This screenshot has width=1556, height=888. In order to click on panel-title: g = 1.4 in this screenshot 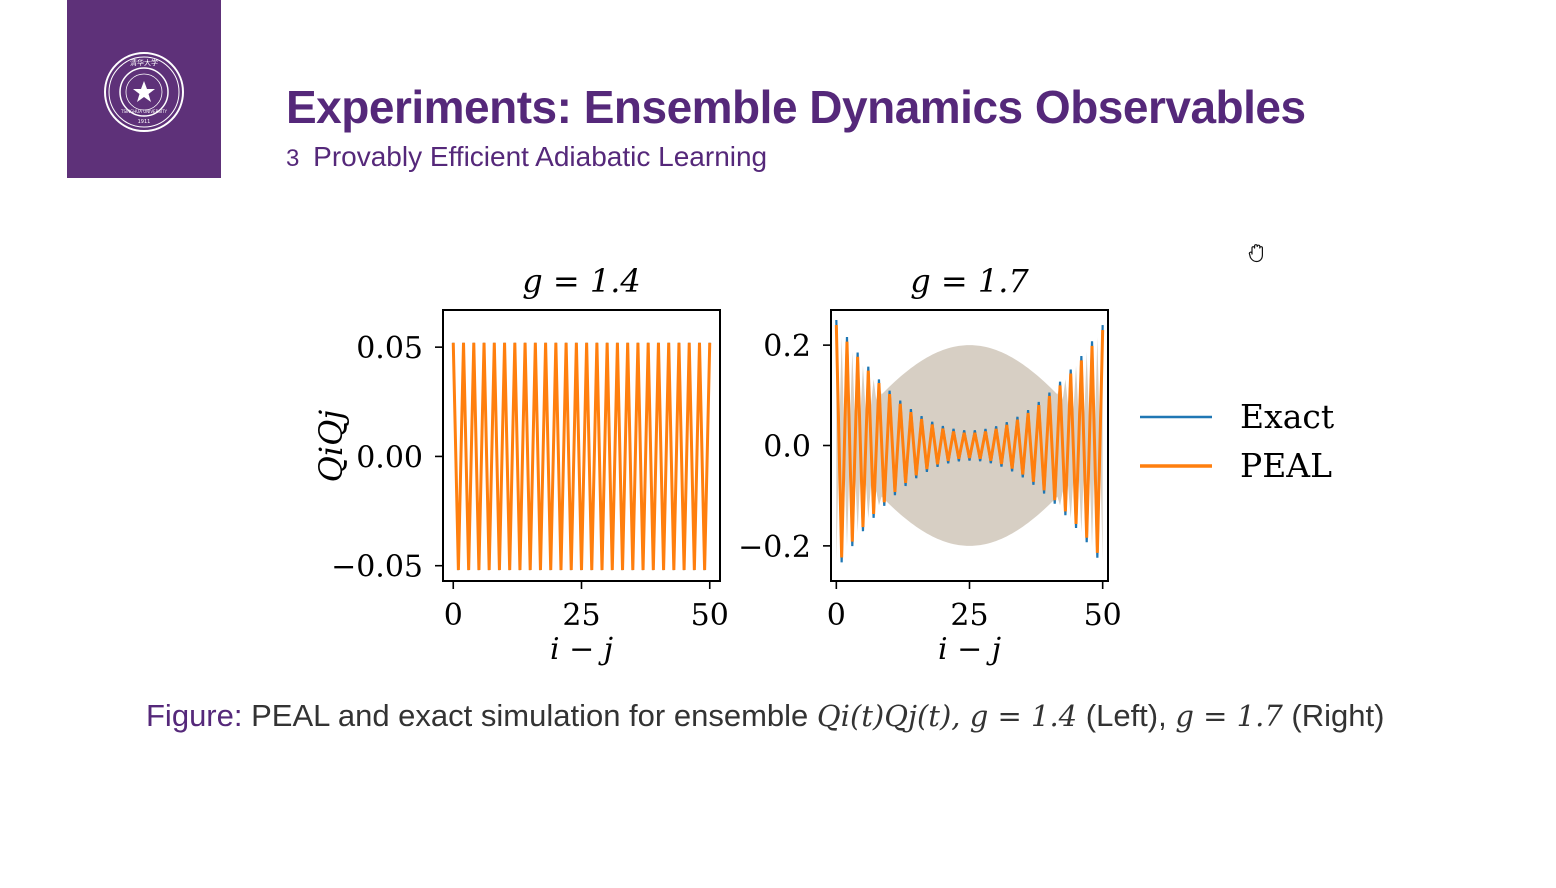, I will do `click(581, 281)`.